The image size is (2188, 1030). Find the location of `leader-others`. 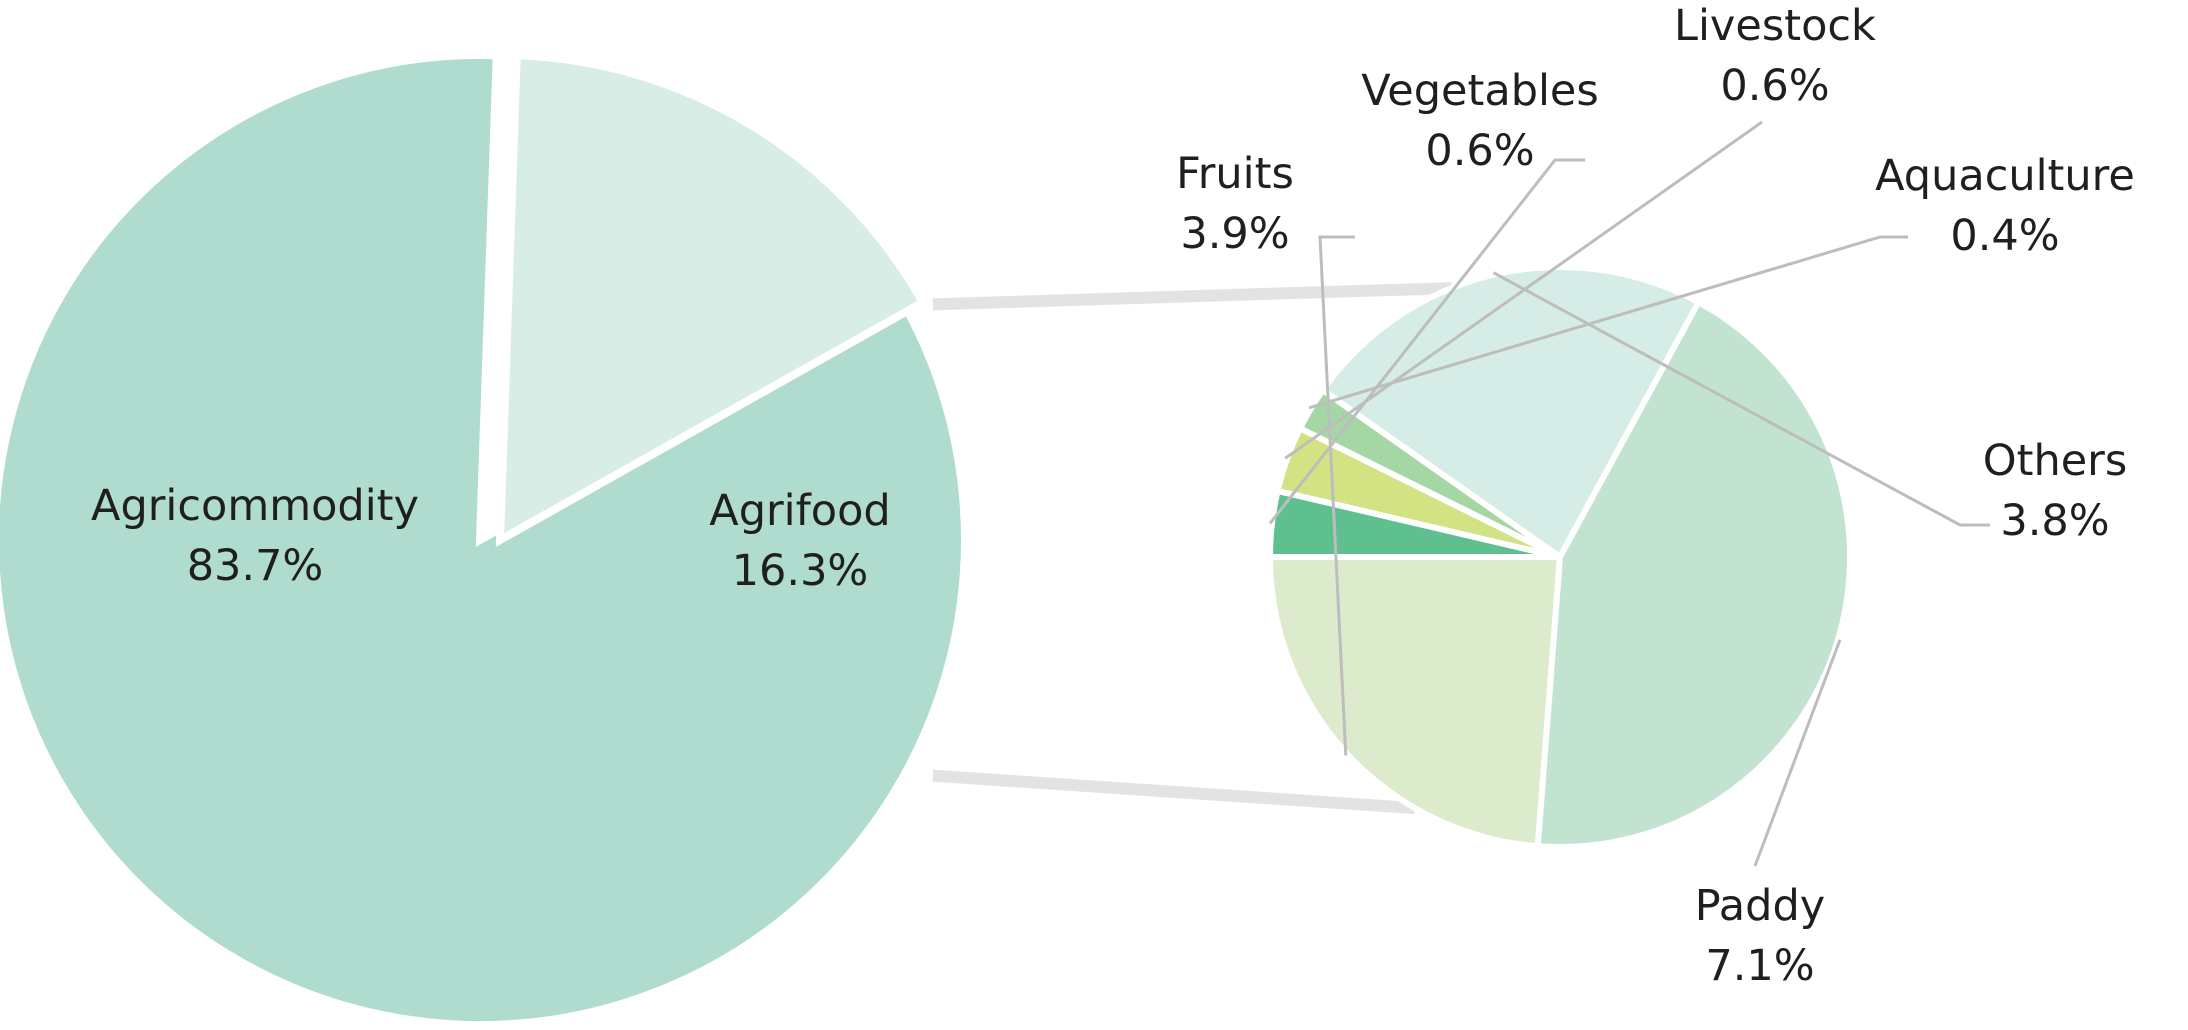

leader-others is located at coordinates (1741, 399).